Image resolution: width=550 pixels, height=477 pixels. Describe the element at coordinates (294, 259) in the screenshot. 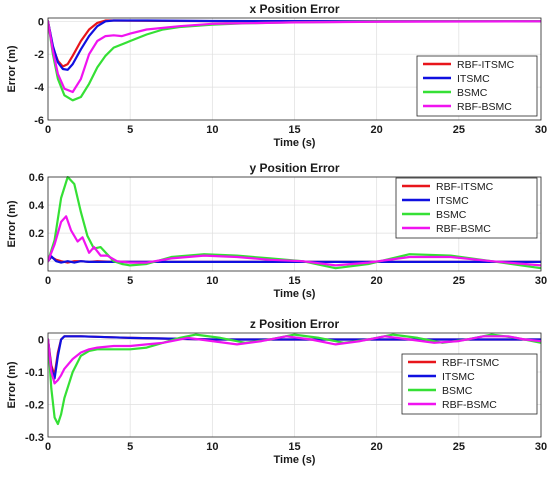

I see `series-line-itsmc` at that location.